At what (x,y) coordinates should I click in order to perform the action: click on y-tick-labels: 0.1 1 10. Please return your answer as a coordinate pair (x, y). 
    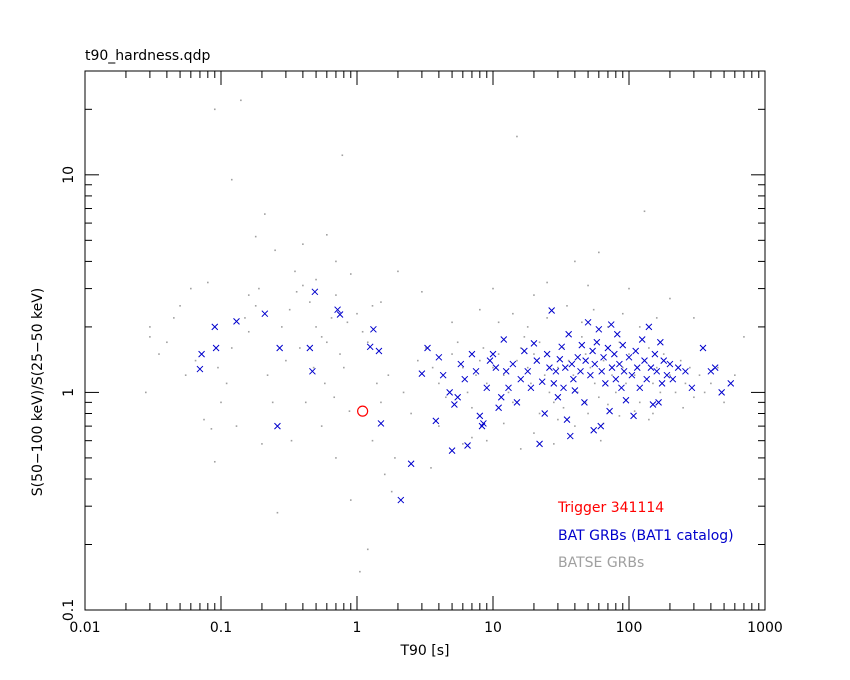
    Looking at the image, I should click on (69, 393).